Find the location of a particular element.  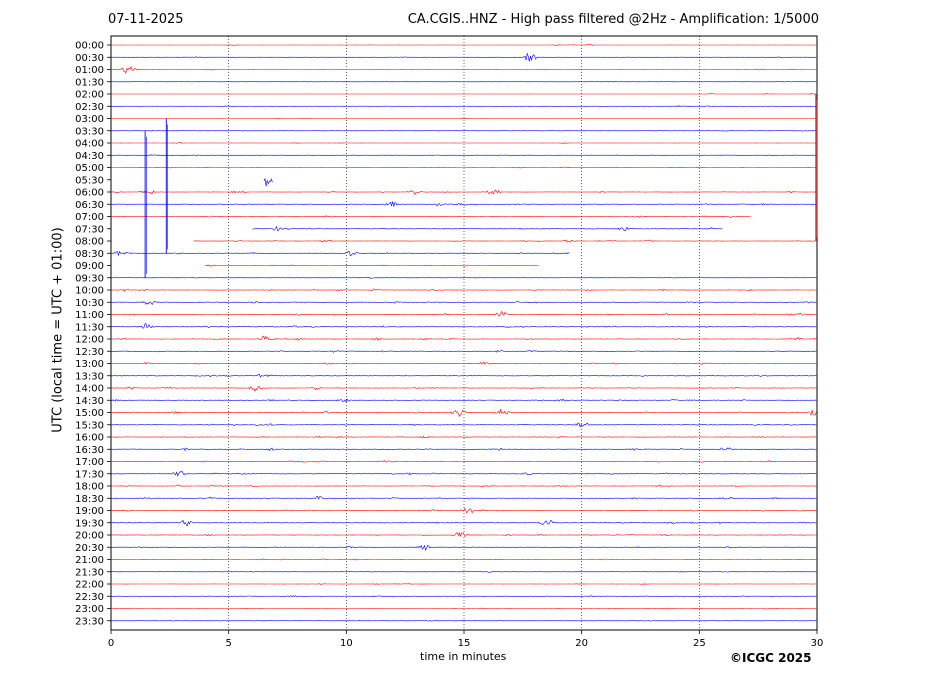

x-tick-label: 20 is located at coordinates (581, 643).